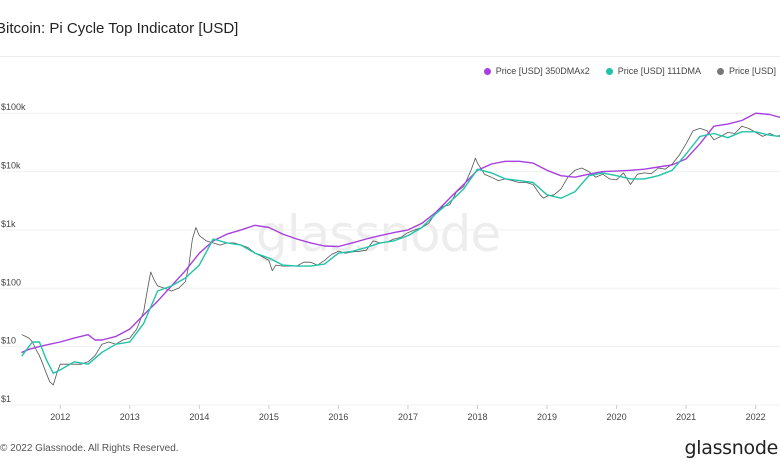 Image resolution: width=780 pixels, height=470 pixels. What do you see at coordinates (89, 448) in the screenshot?
I see `copyright-text: © 2022 Glassnode. All Rights Reserved.` at bounding box center [89, 448].